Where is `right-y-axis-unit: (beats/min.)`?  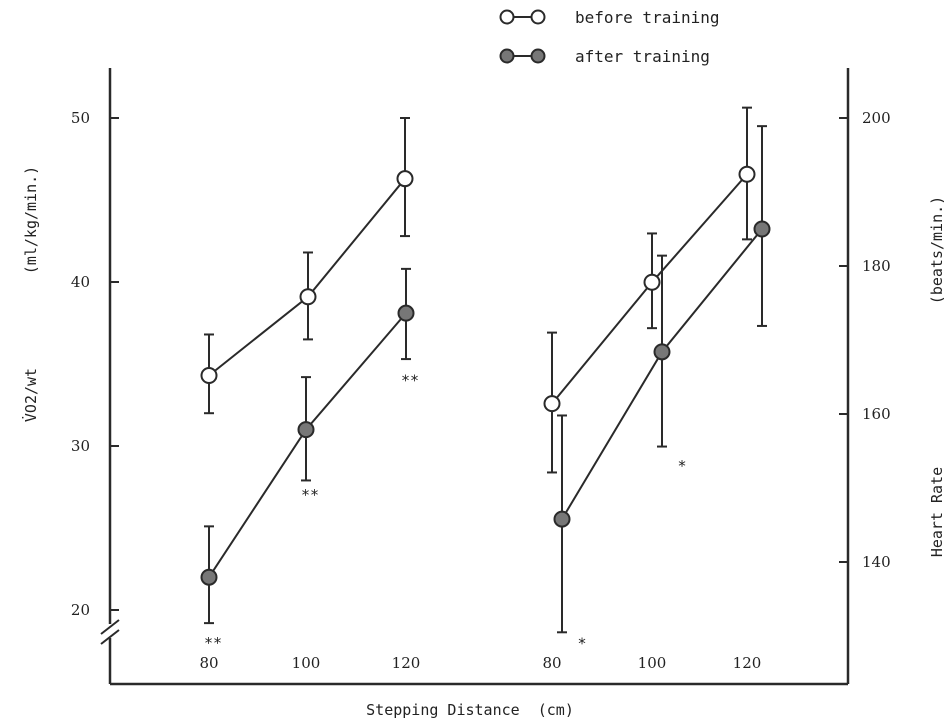 right-y-axis-unit: (beats/min.) is located at coordinates (937, 250).